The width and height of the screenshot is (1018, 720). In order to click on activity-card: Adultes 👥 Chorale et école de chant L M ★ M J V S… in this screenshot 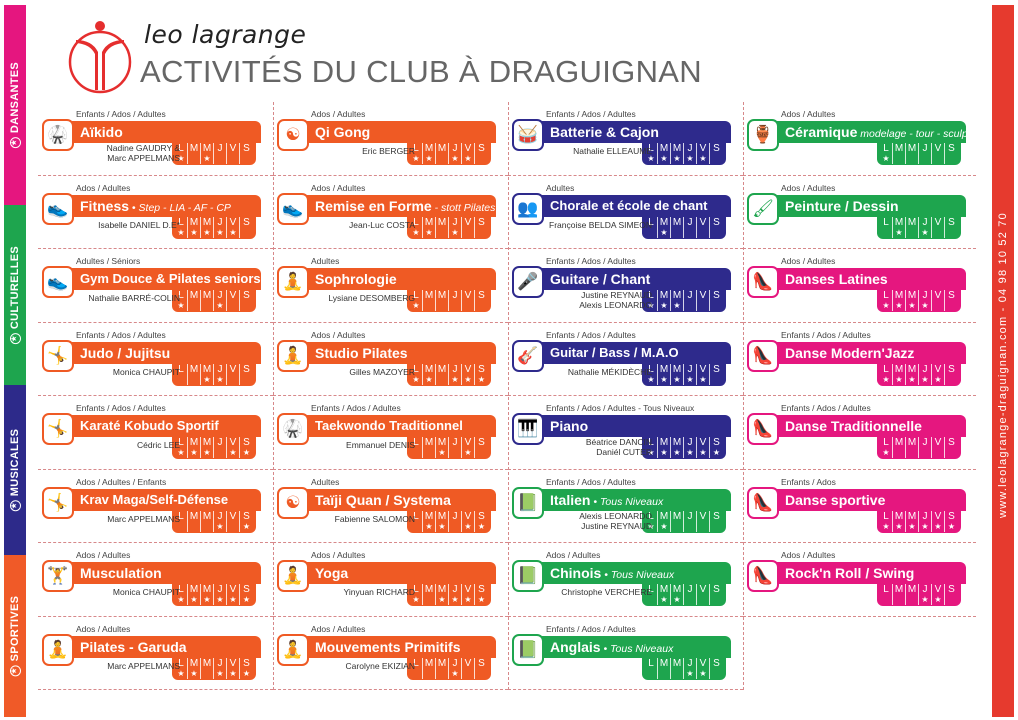, I will do `click(546, 212)`.